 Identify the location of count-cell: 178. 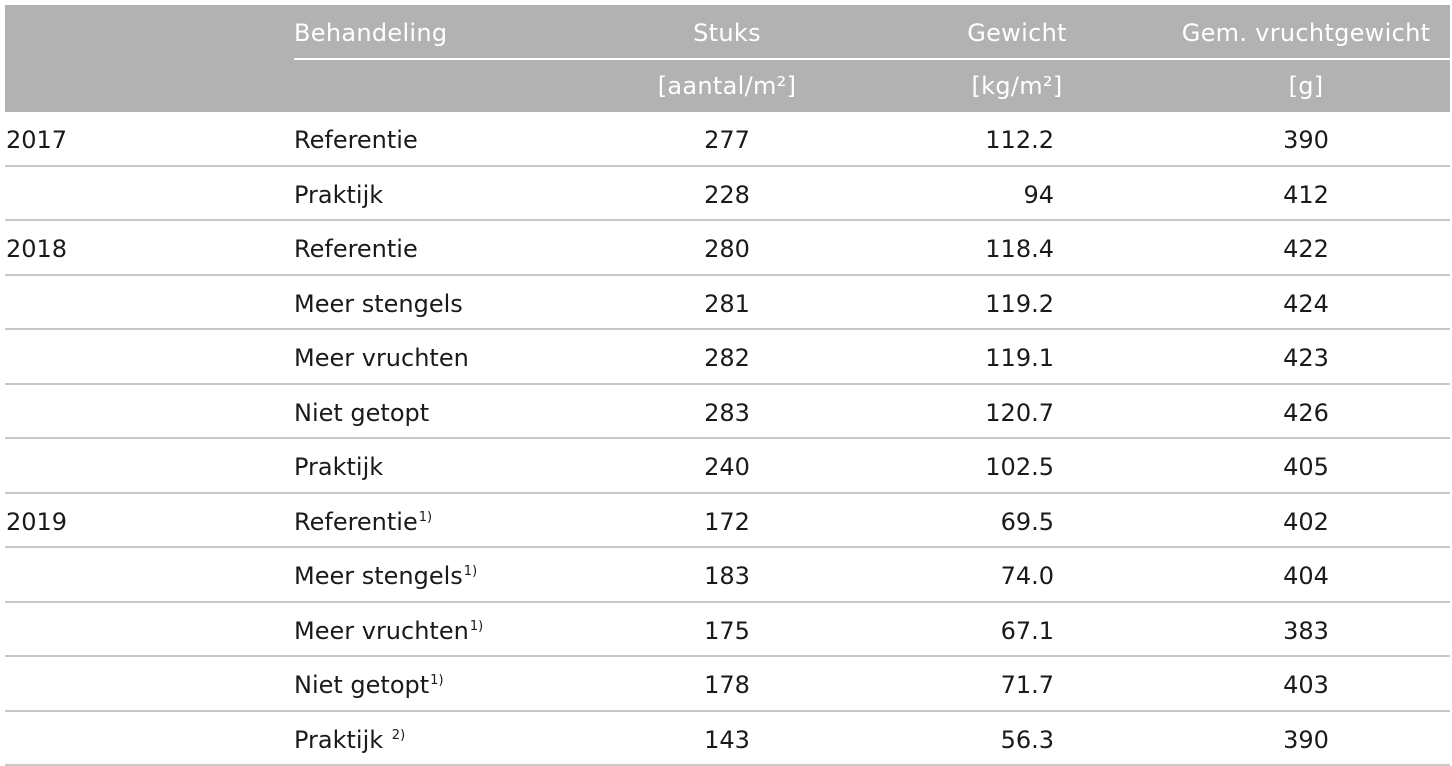
(727, 685).